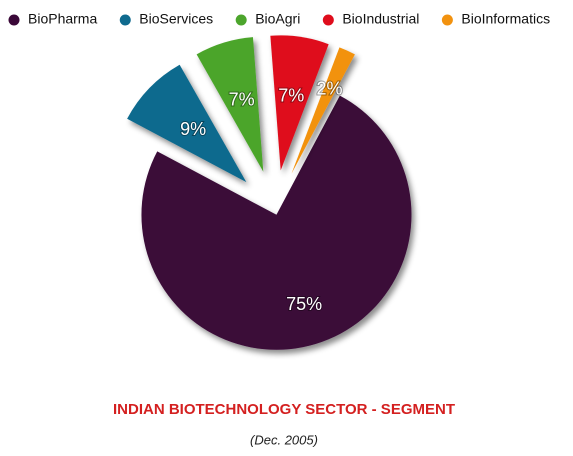 The width and height of the screenshot is (573, 456). What do you see at coordinates (329, 89) in the screenshot?
I see `data-label: 2%` at bounding box center [329, 89].